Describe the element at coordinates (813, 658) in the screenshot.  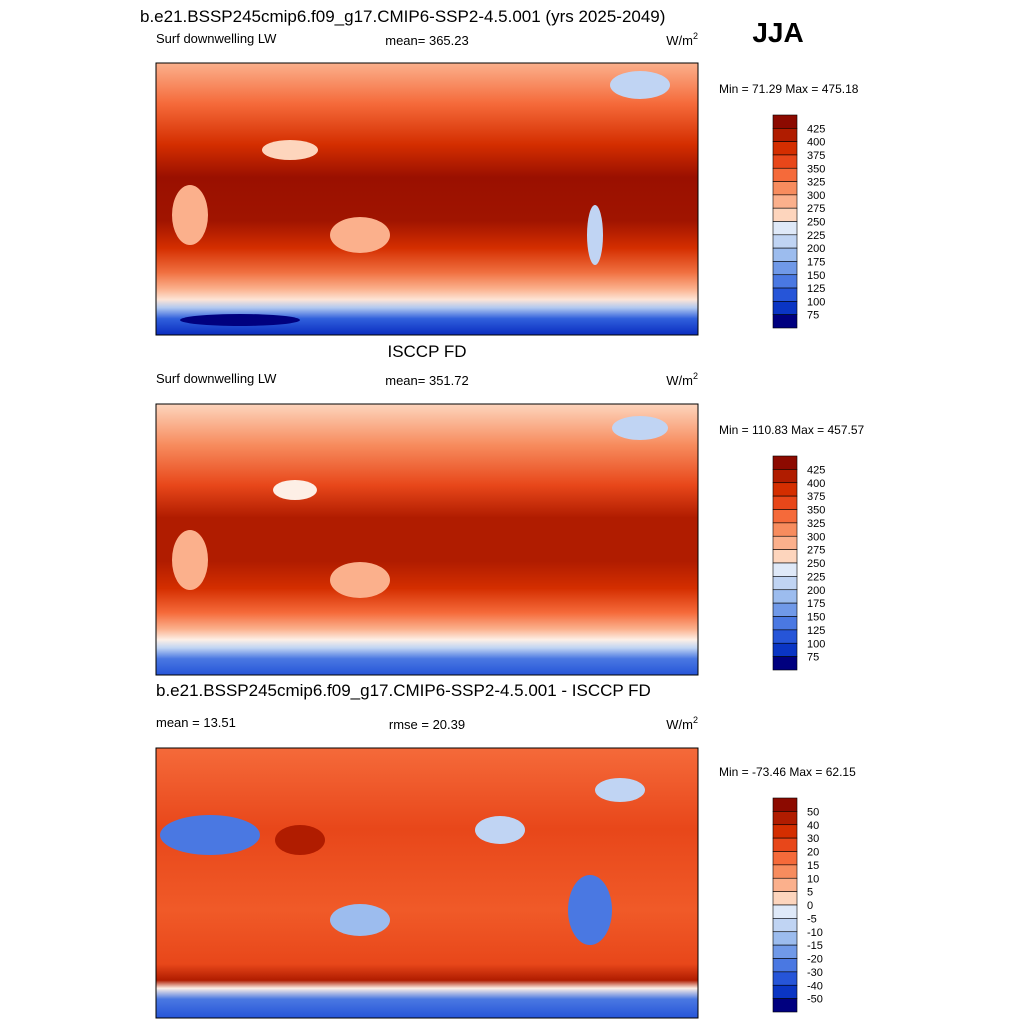
I see `colorbar-label: 75` at that location.